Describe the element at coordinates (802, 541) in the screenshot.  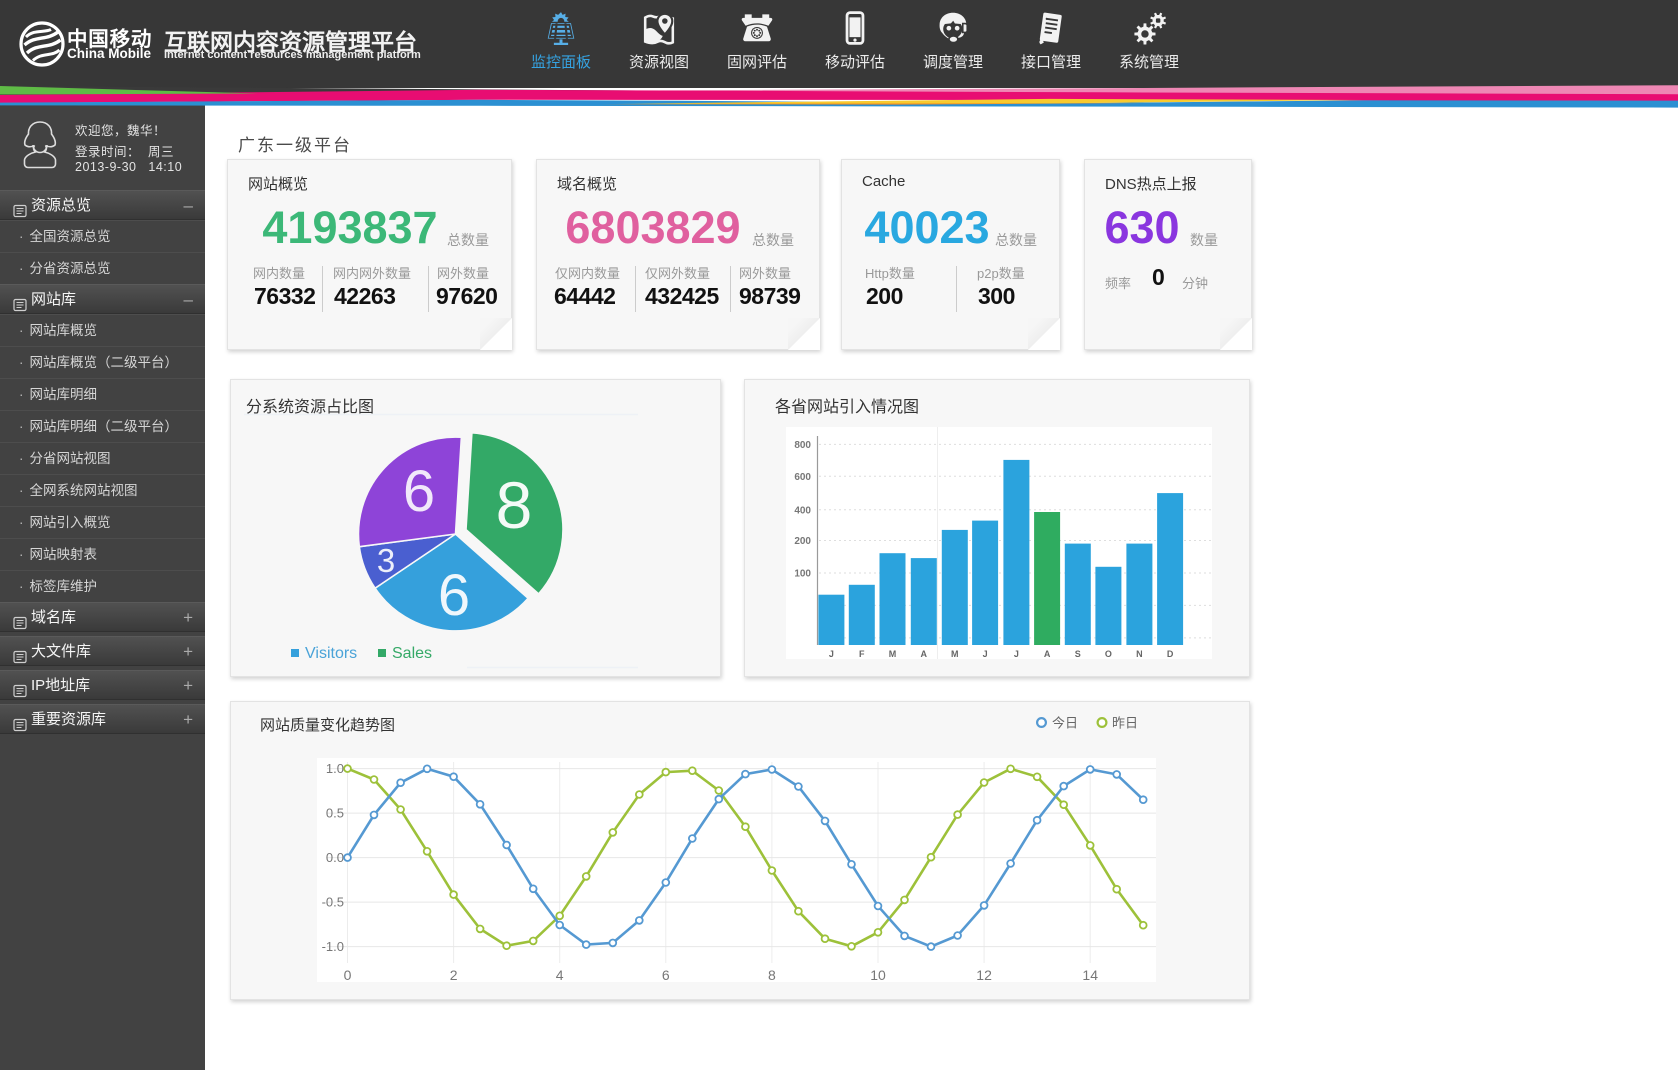
I see `svg-text: 200` at that location.